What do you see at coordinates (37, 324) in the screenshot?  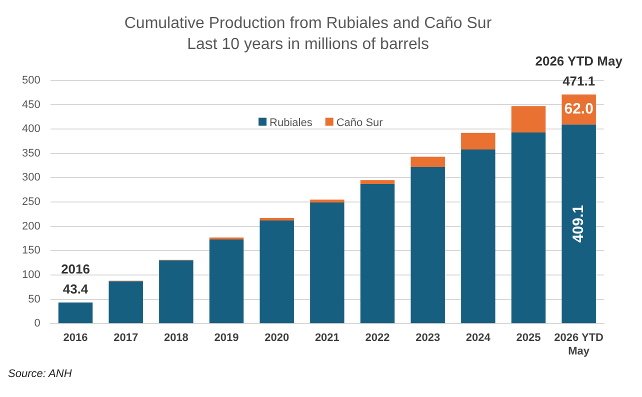 I see `y-tick-label: 0` at bounding box center [37, 324].